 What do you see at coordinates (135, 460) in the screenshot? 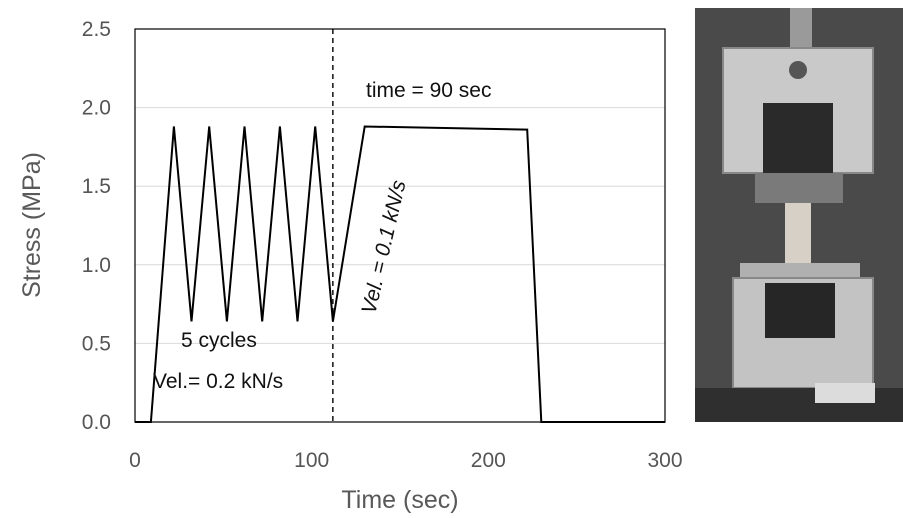
I see `x-tick-label: 0` at bounding box center [135, 460].